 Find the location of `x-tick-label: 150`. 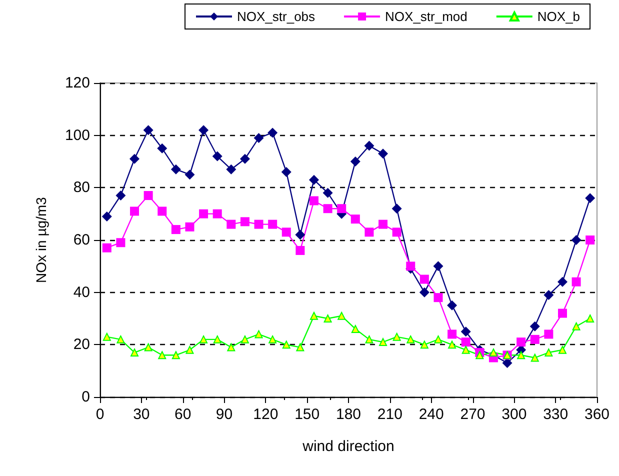

x-tick-label: 150 is located at coordinates (307, 414).